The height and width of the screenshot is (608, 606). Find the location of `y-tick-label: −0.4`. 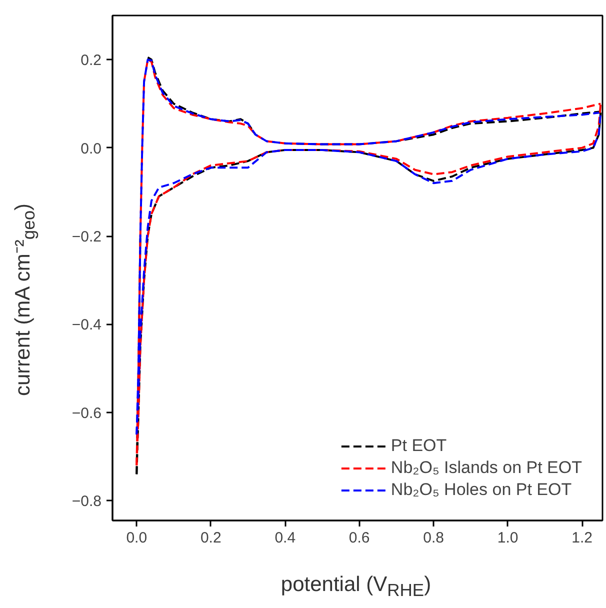

y-tick-label: −0.4 is located at coordinates (87, 325).